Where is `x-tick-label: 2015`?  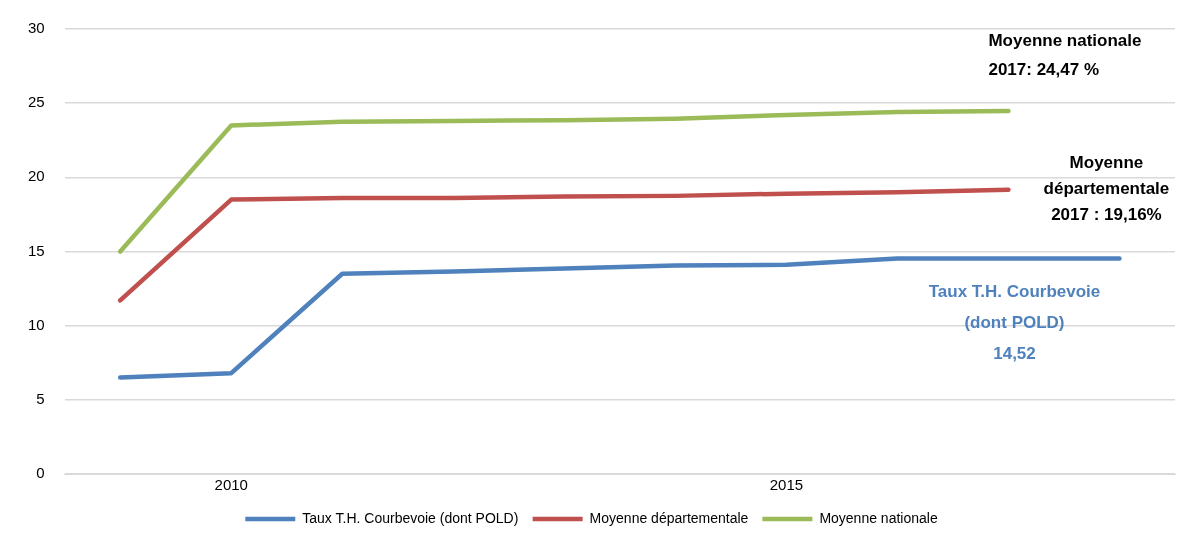
x-tick-label: 2015 is located at coordinates (786, 485).